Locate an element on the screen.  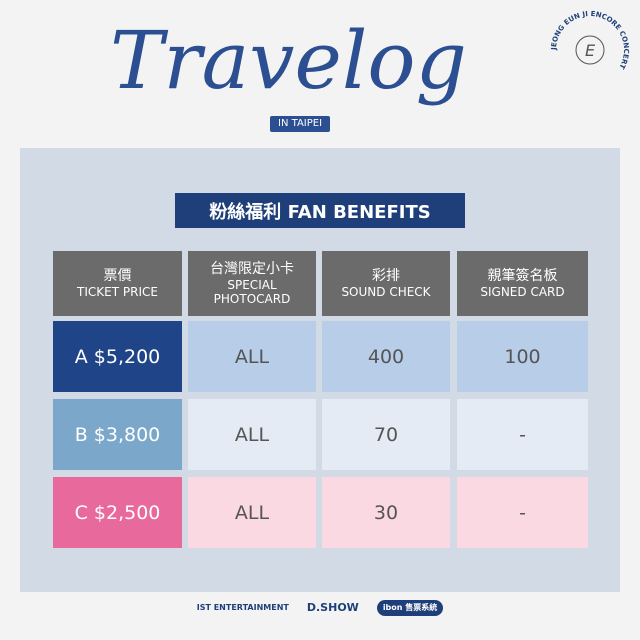
header-en: TICKET PRICE is located at coordinates (117, 292).